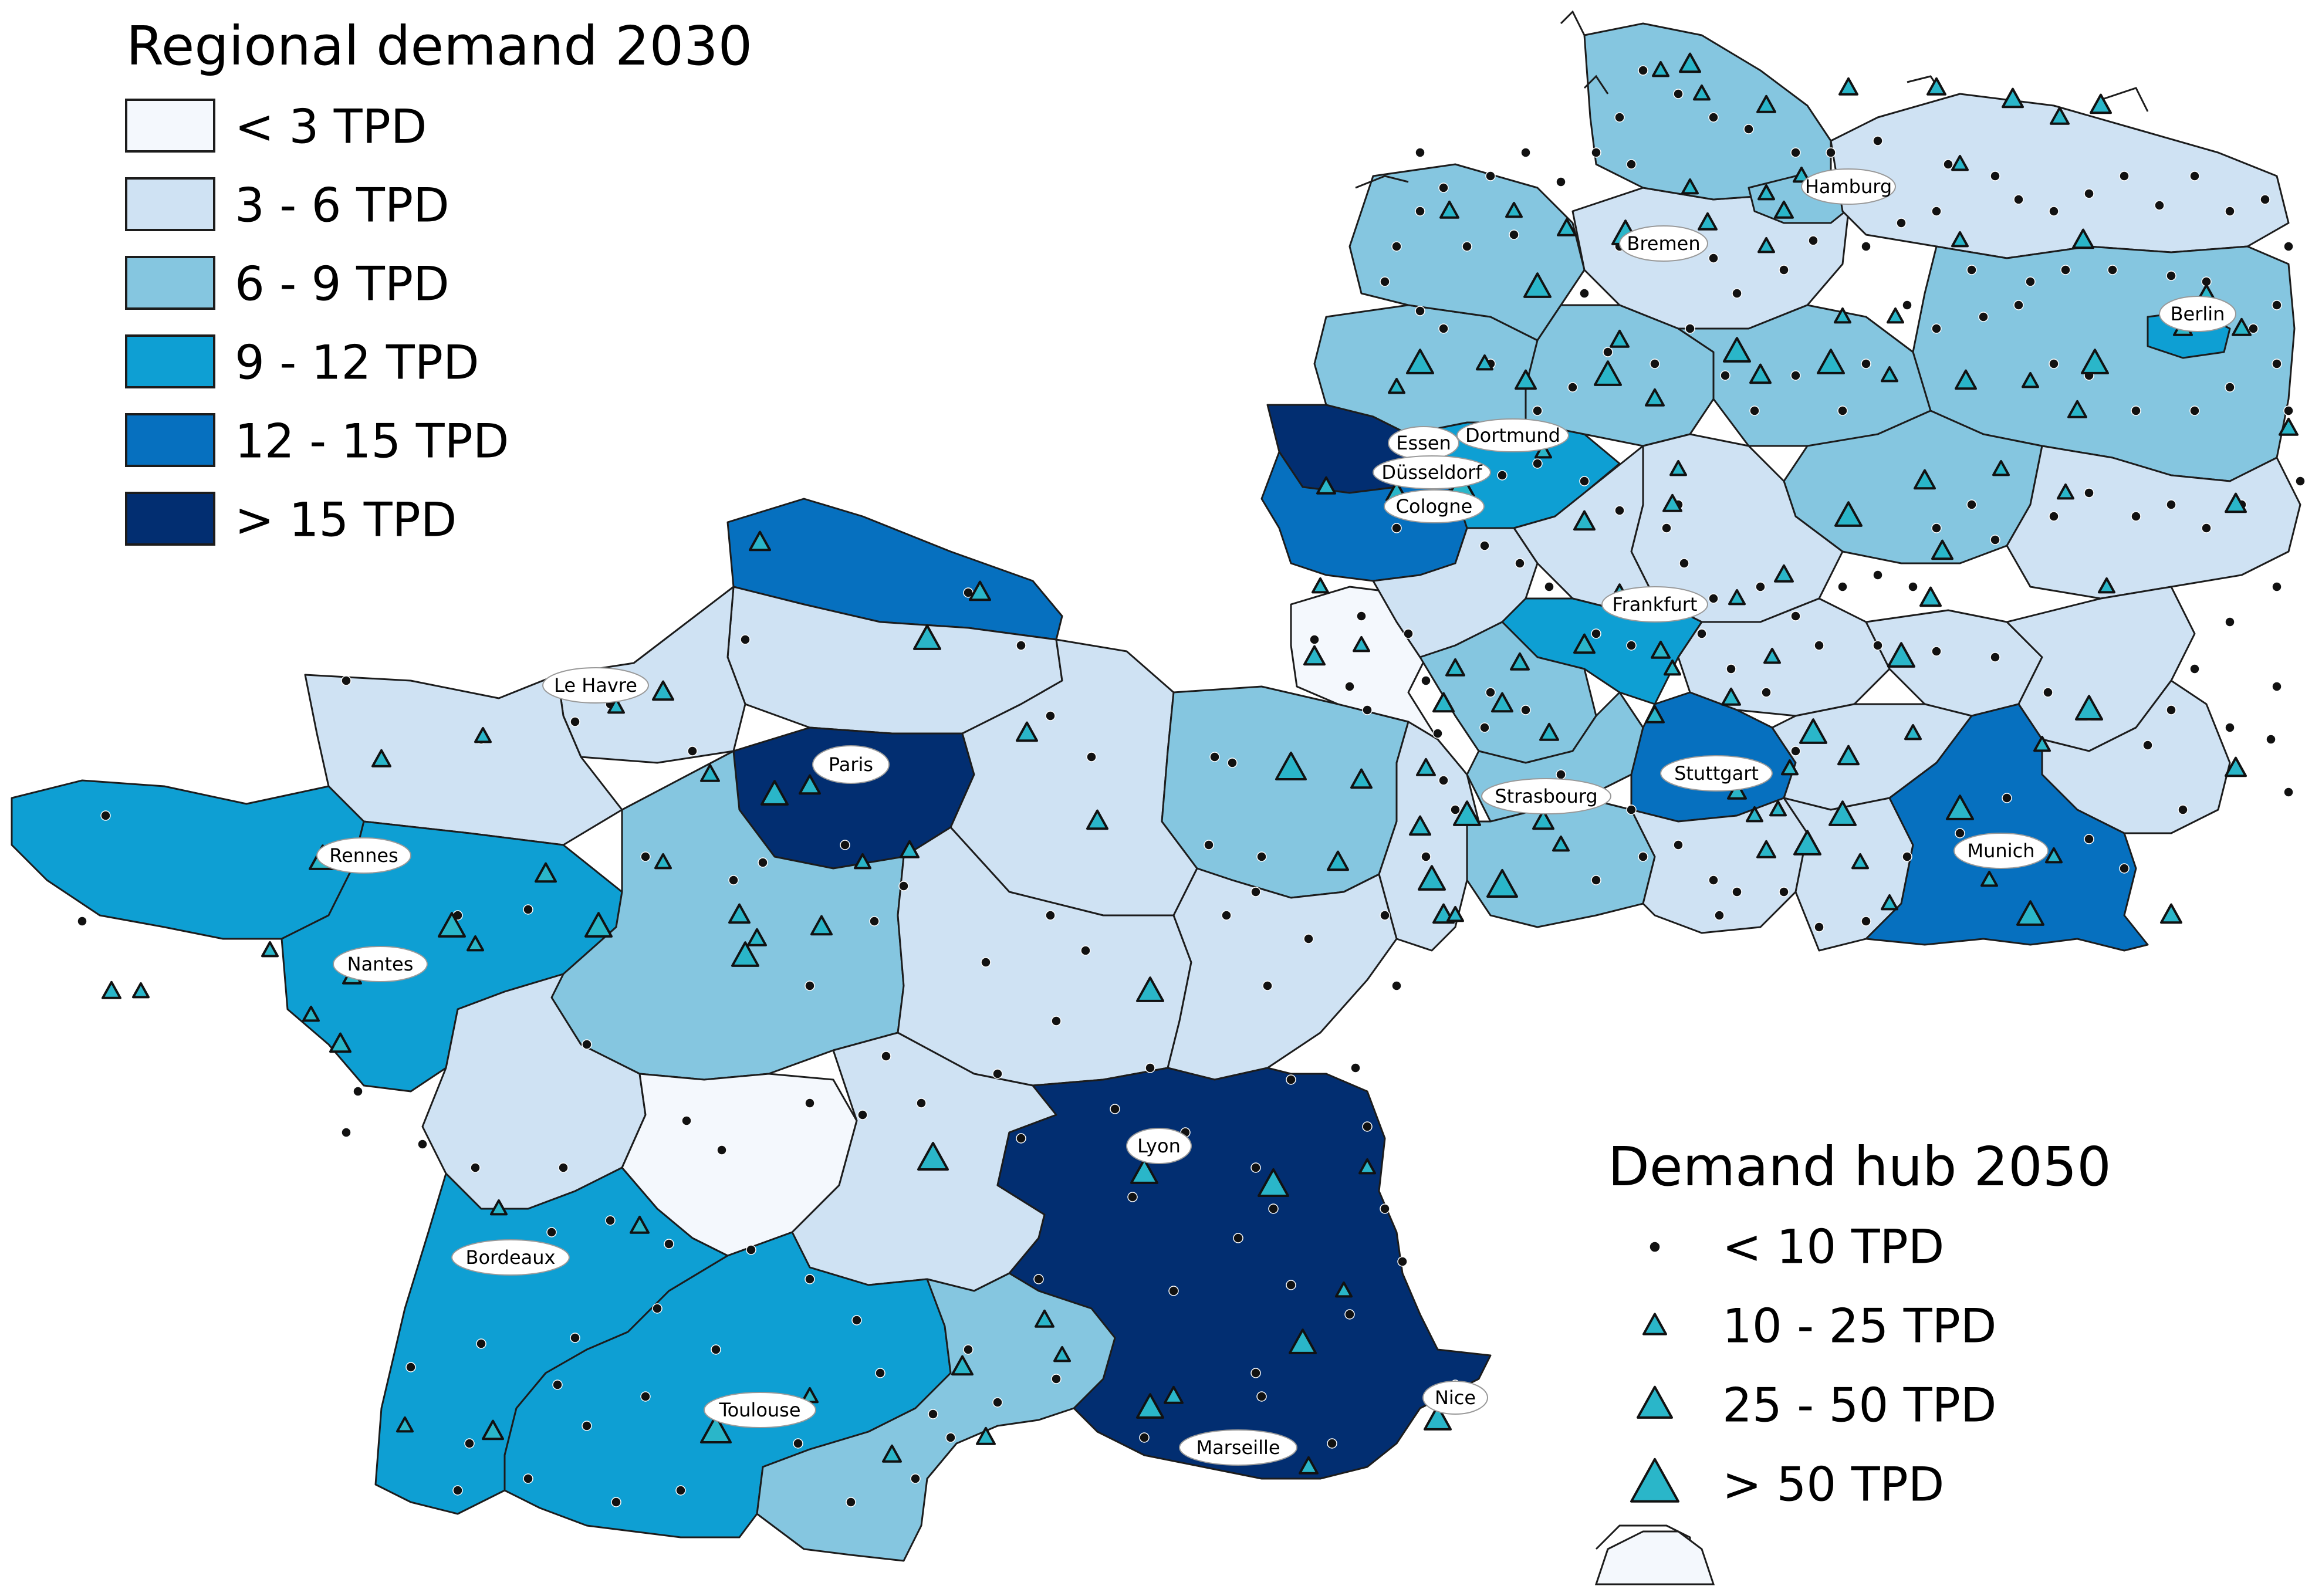 The width and height of the screenshot is (2322, 1596). I want to click on city-name: Bordeaux, so click(511, 1257).